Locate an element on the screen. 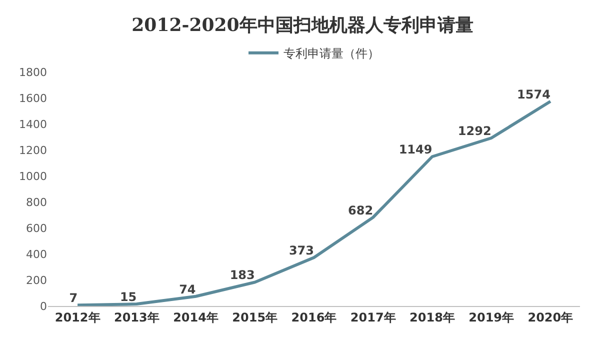 The image size is (605, 364). chart-title: 2012-2020年中国扫地机器人专利申请量 is located at coordinates (303, 25).